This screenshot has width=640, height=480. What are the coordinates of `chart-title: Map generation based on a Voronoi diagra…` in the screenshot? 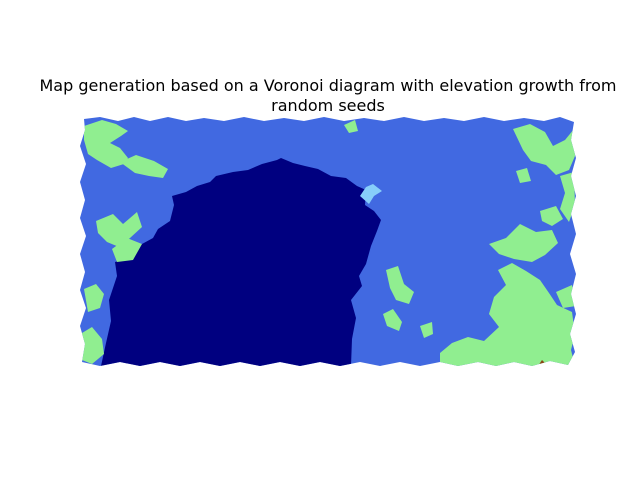 It's located at (328, 95).